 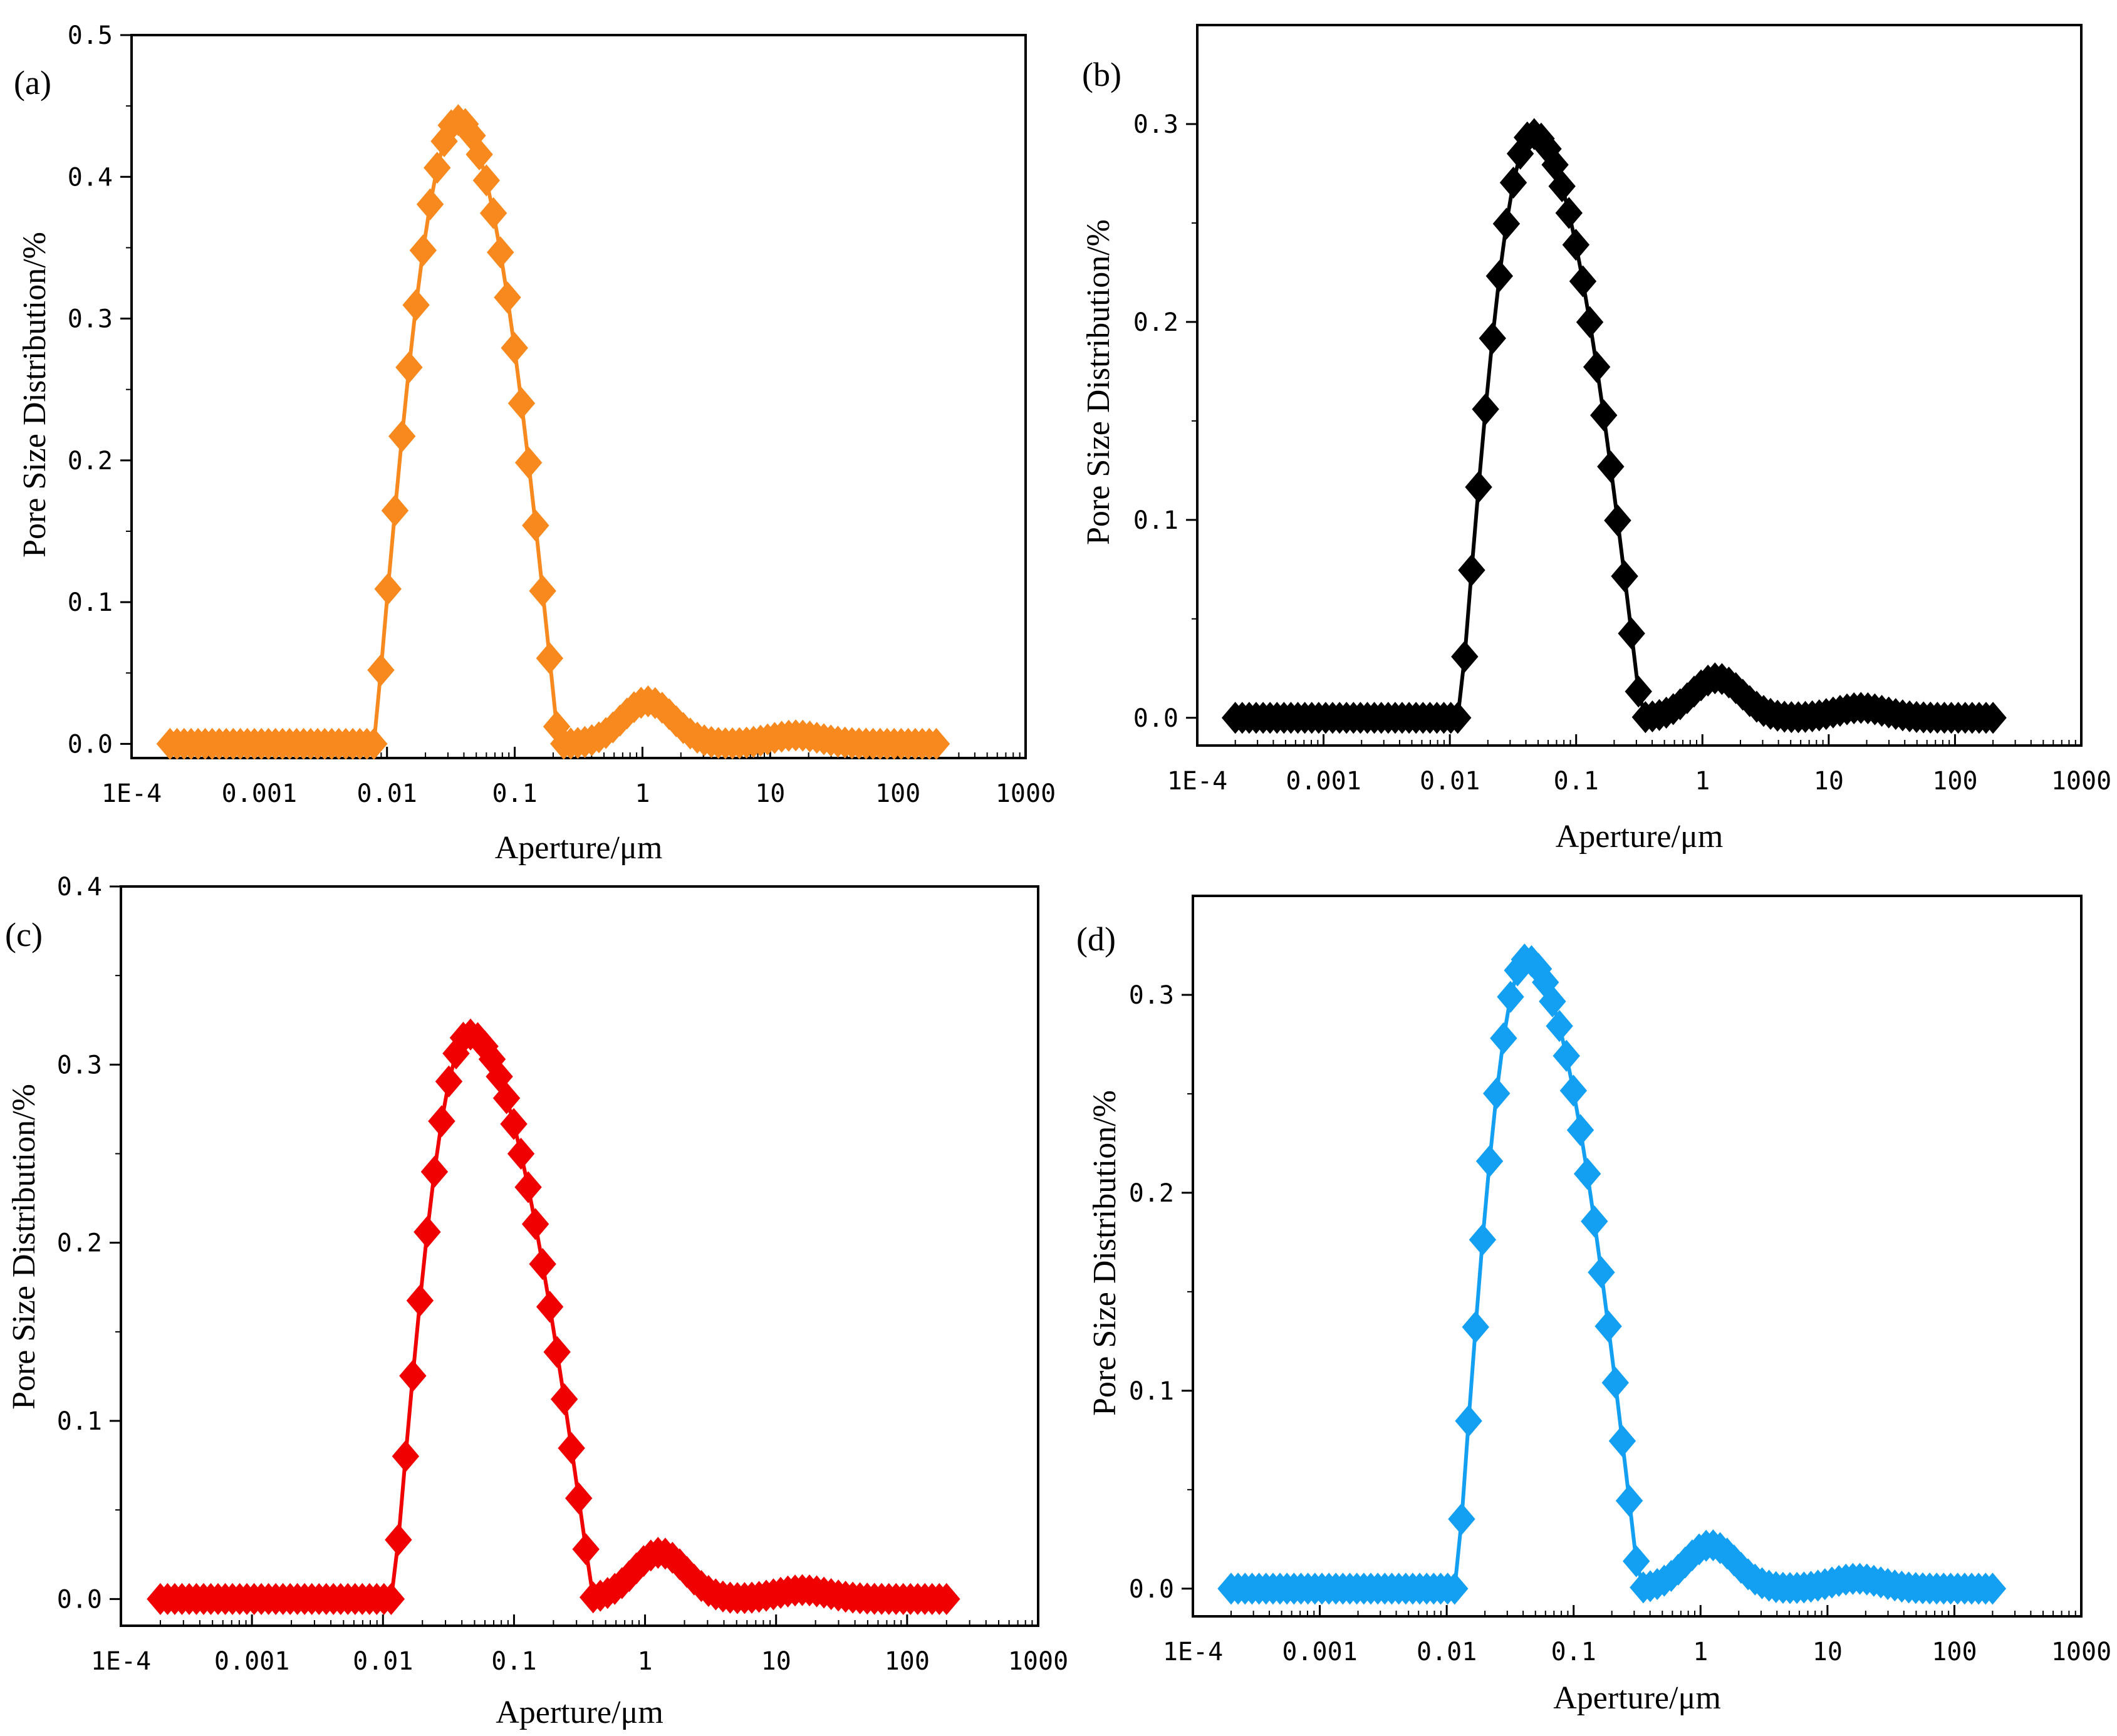 What do you see at coordinates (91, 35) in the screenshot?
I see `y-tick-label: 0.5` at bounding box center [91, 35].